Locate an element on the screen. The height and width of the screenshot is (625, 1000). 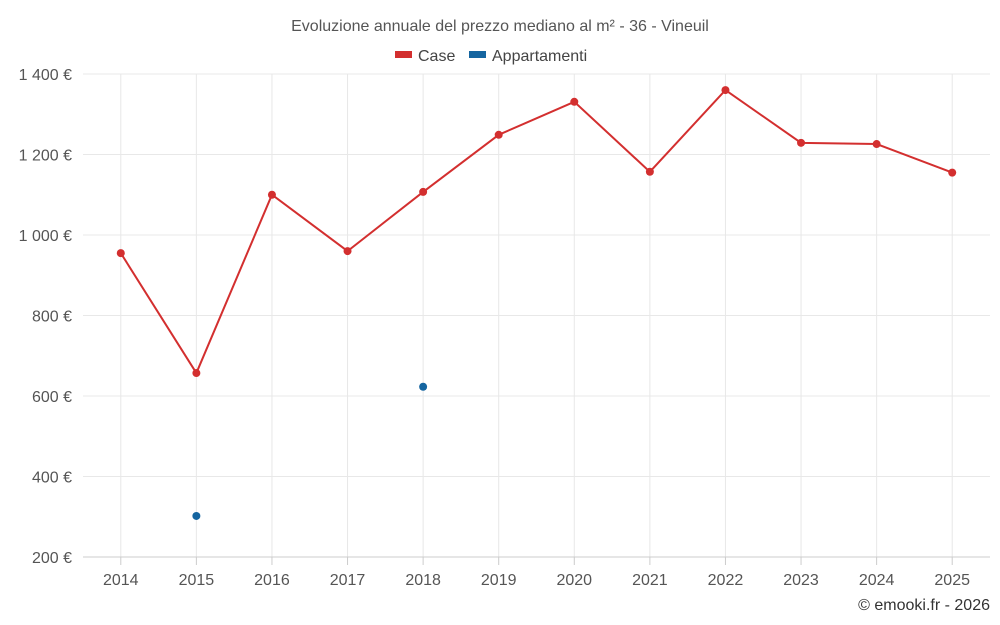
x-tick-label: 2025 is located at coordinates (952, 580).